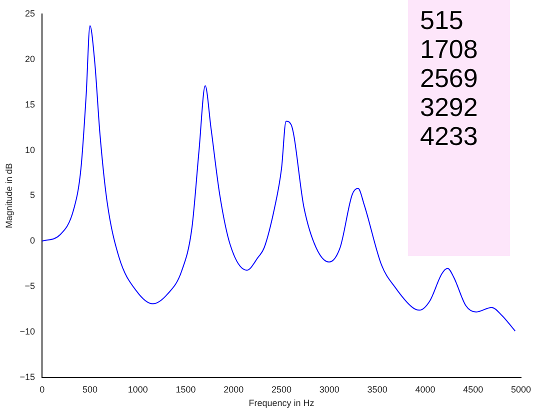  I want to click on x-tick-label: 1500, so click(186, 389).